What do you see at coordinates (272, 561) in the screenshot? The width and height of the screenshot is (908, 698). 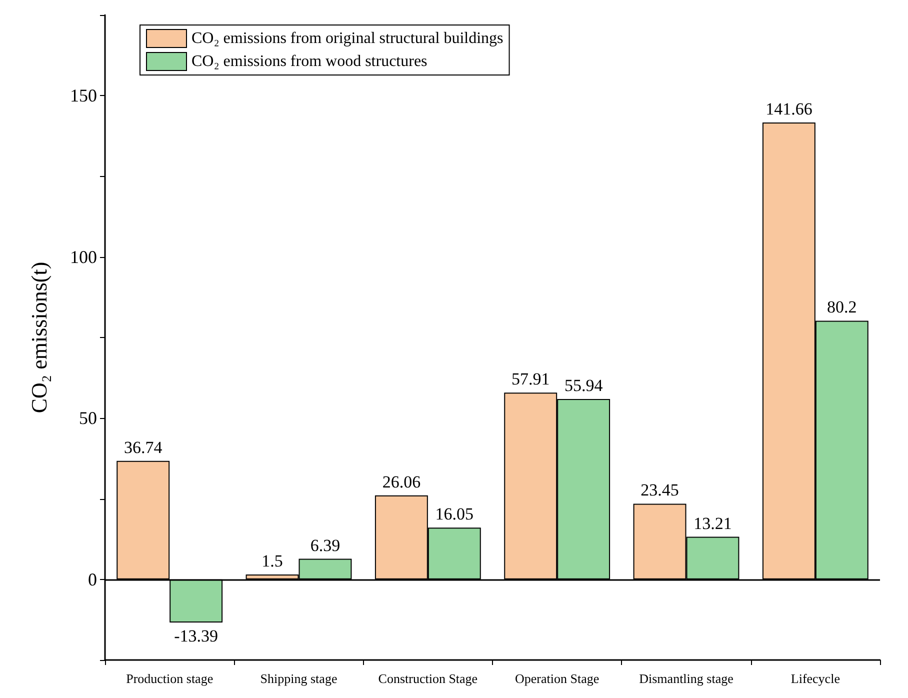 I see `data-label: 1.5` at bounding box center [272, 561].